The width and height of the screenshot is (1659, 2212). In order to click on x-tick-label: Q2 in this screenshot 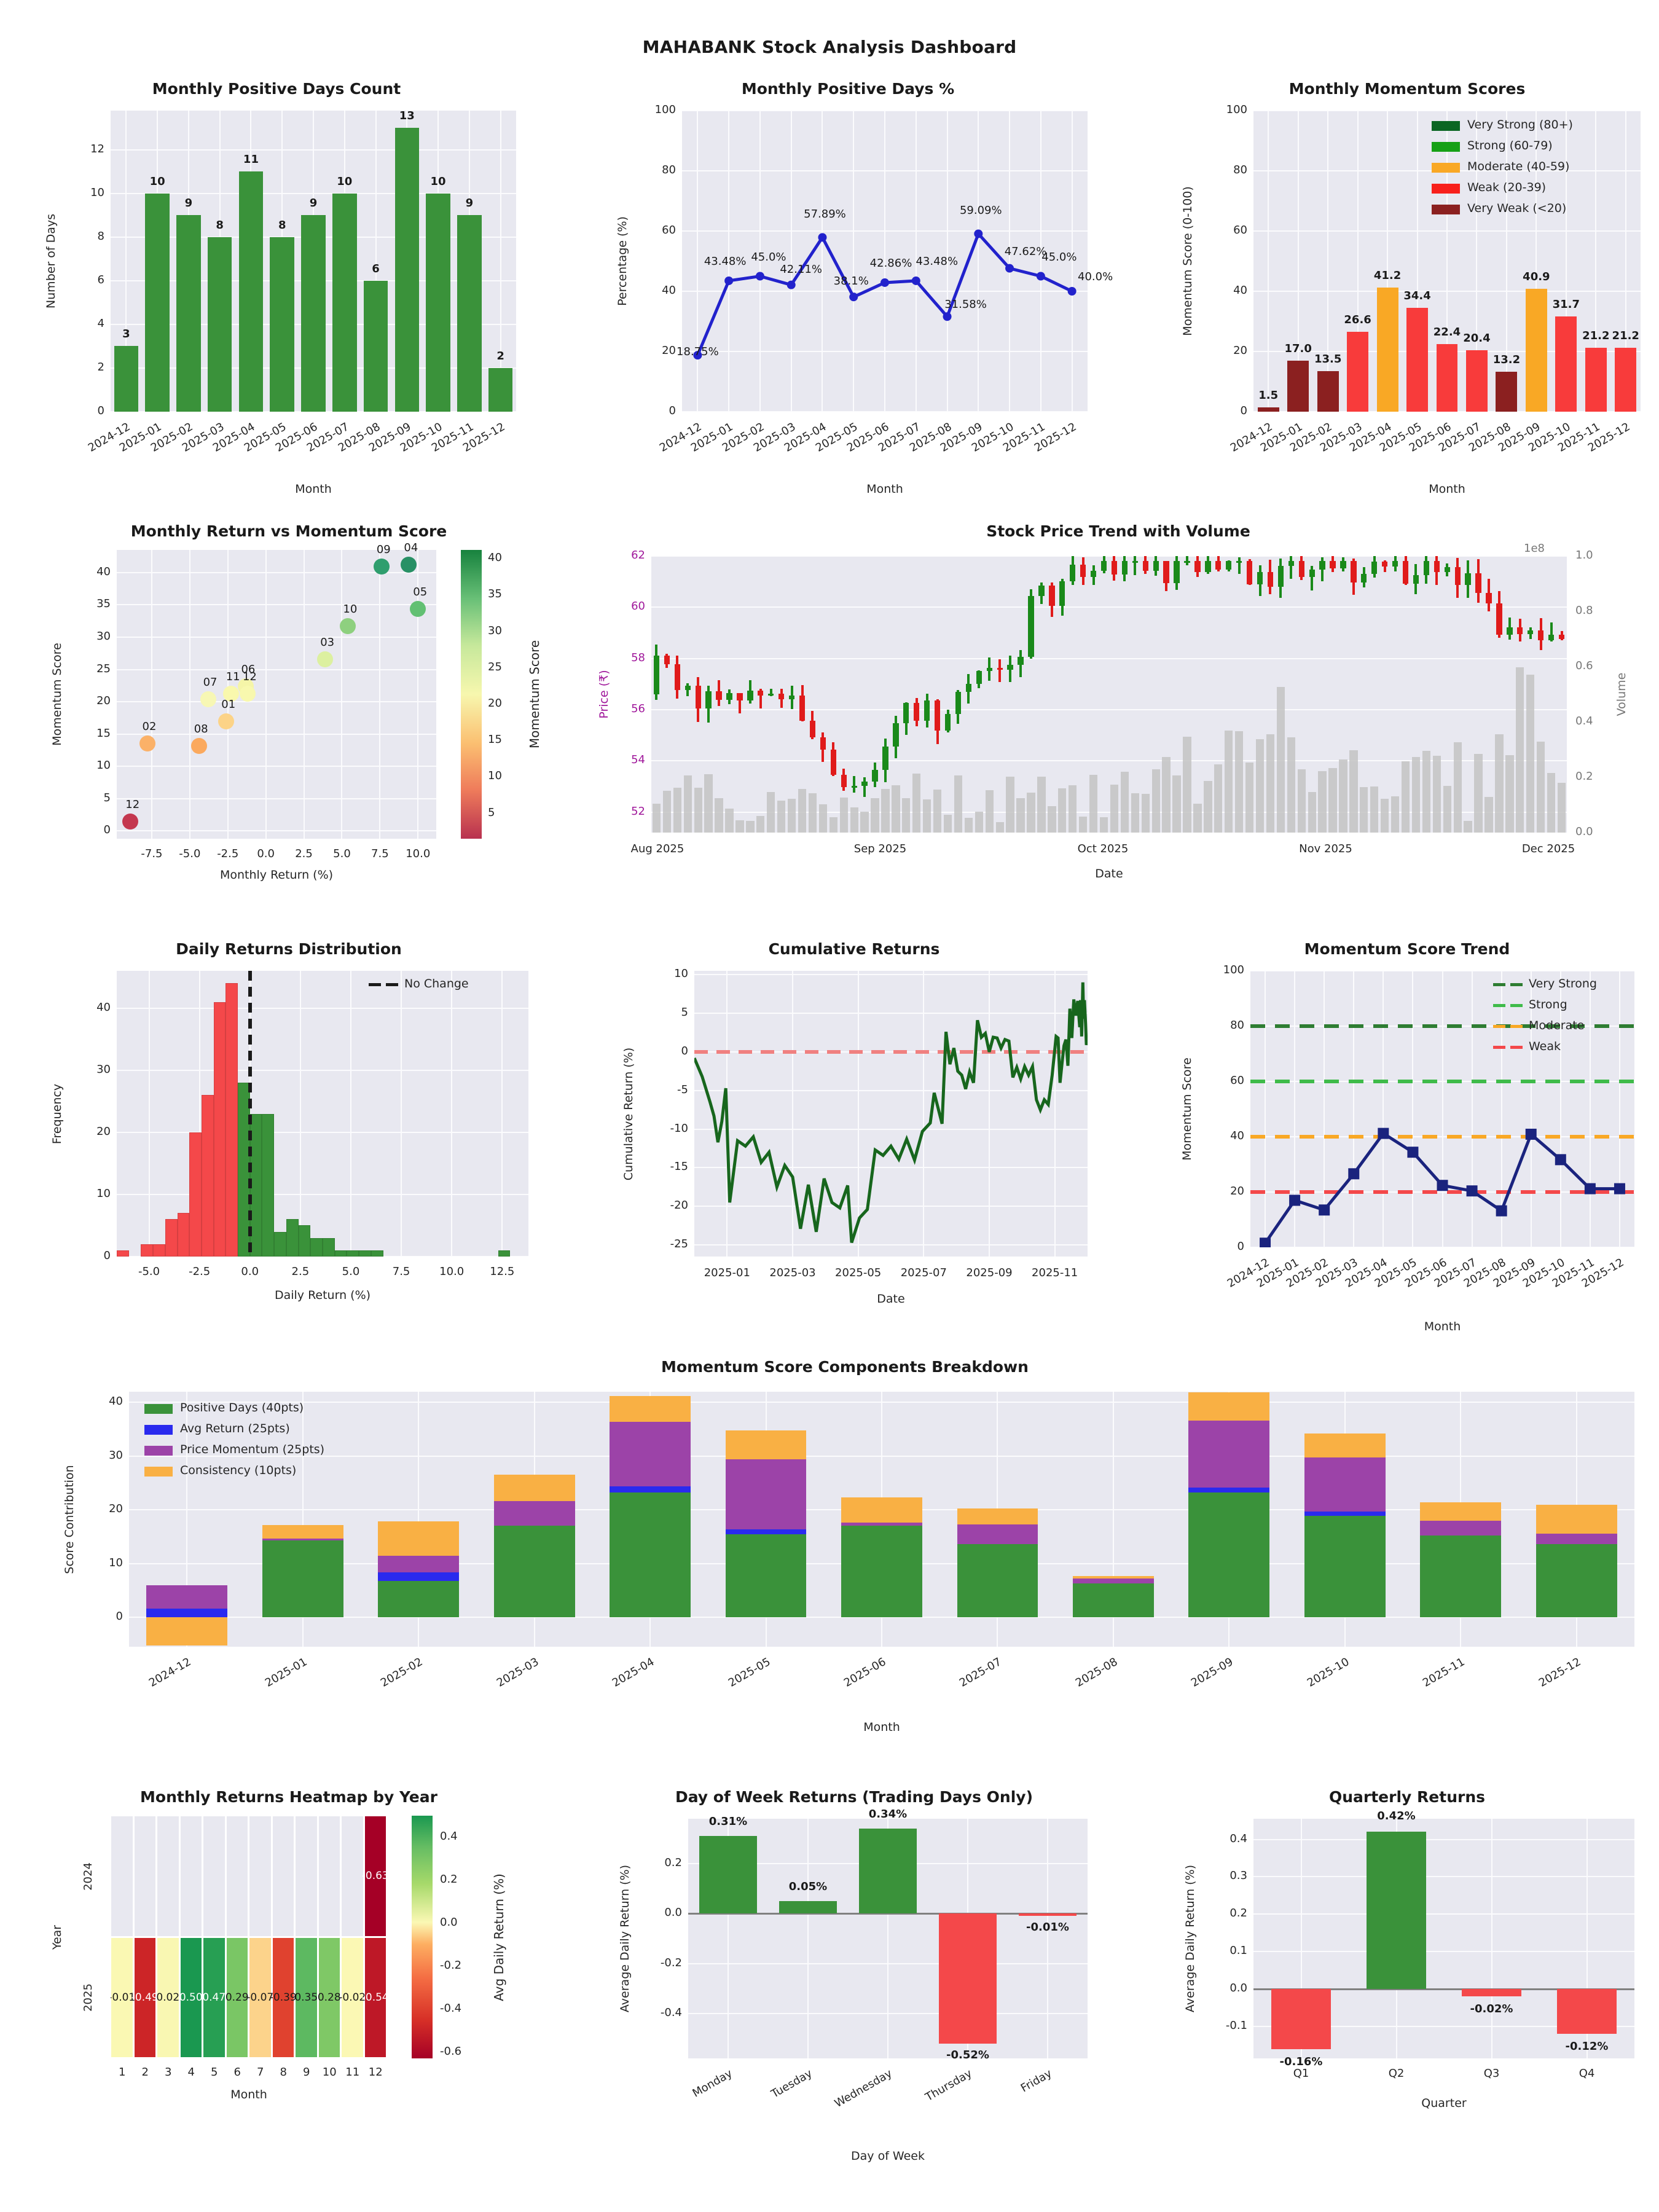, I will do `click(1396, 2073)`.